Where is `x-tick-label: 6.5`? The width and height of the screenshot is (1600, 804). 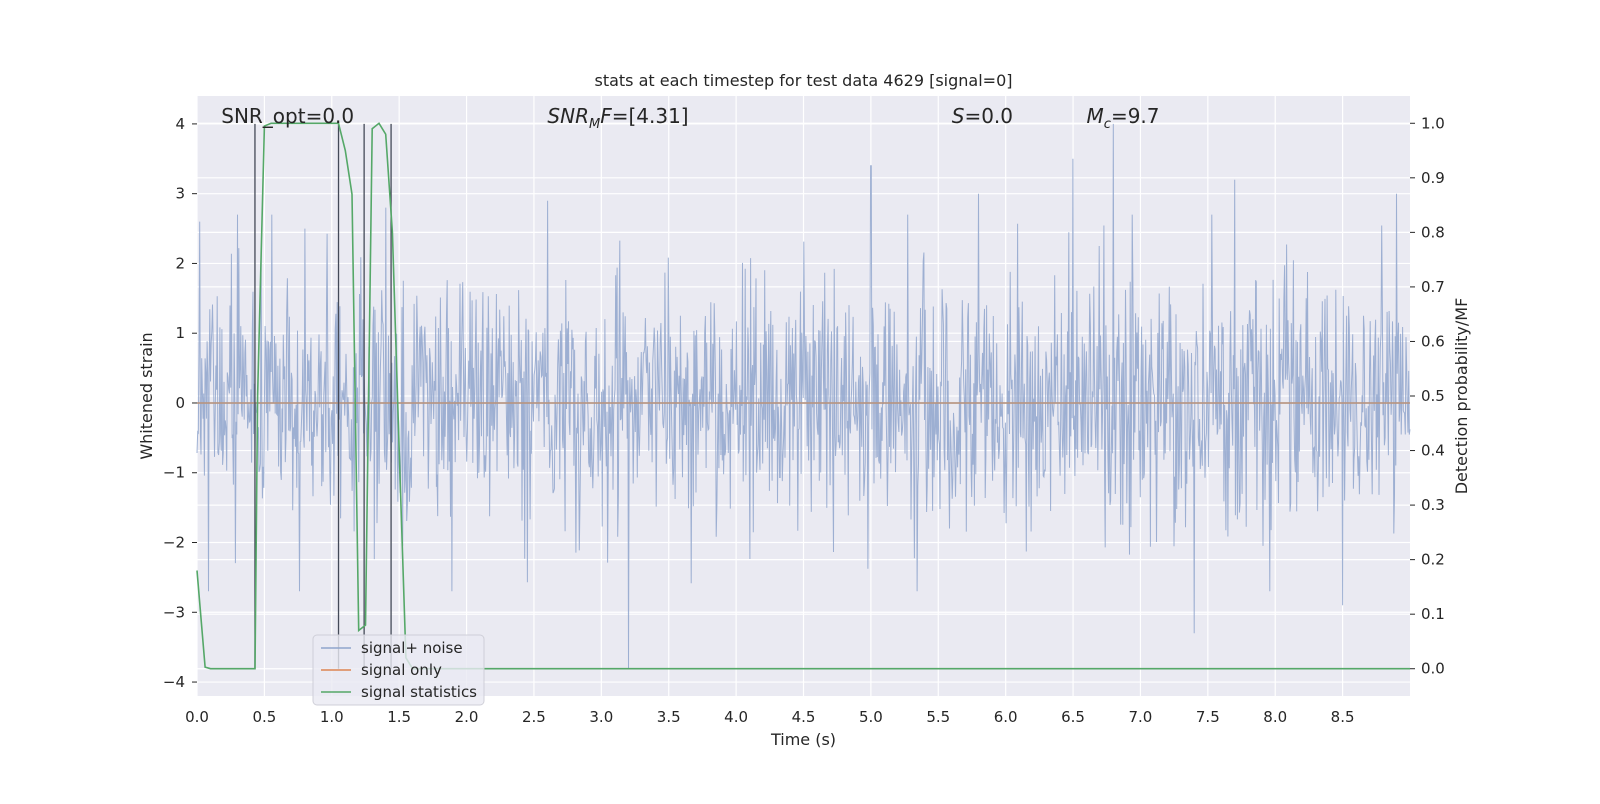
x-tick-label: 6.5 is located at coordinates (1073, 717).